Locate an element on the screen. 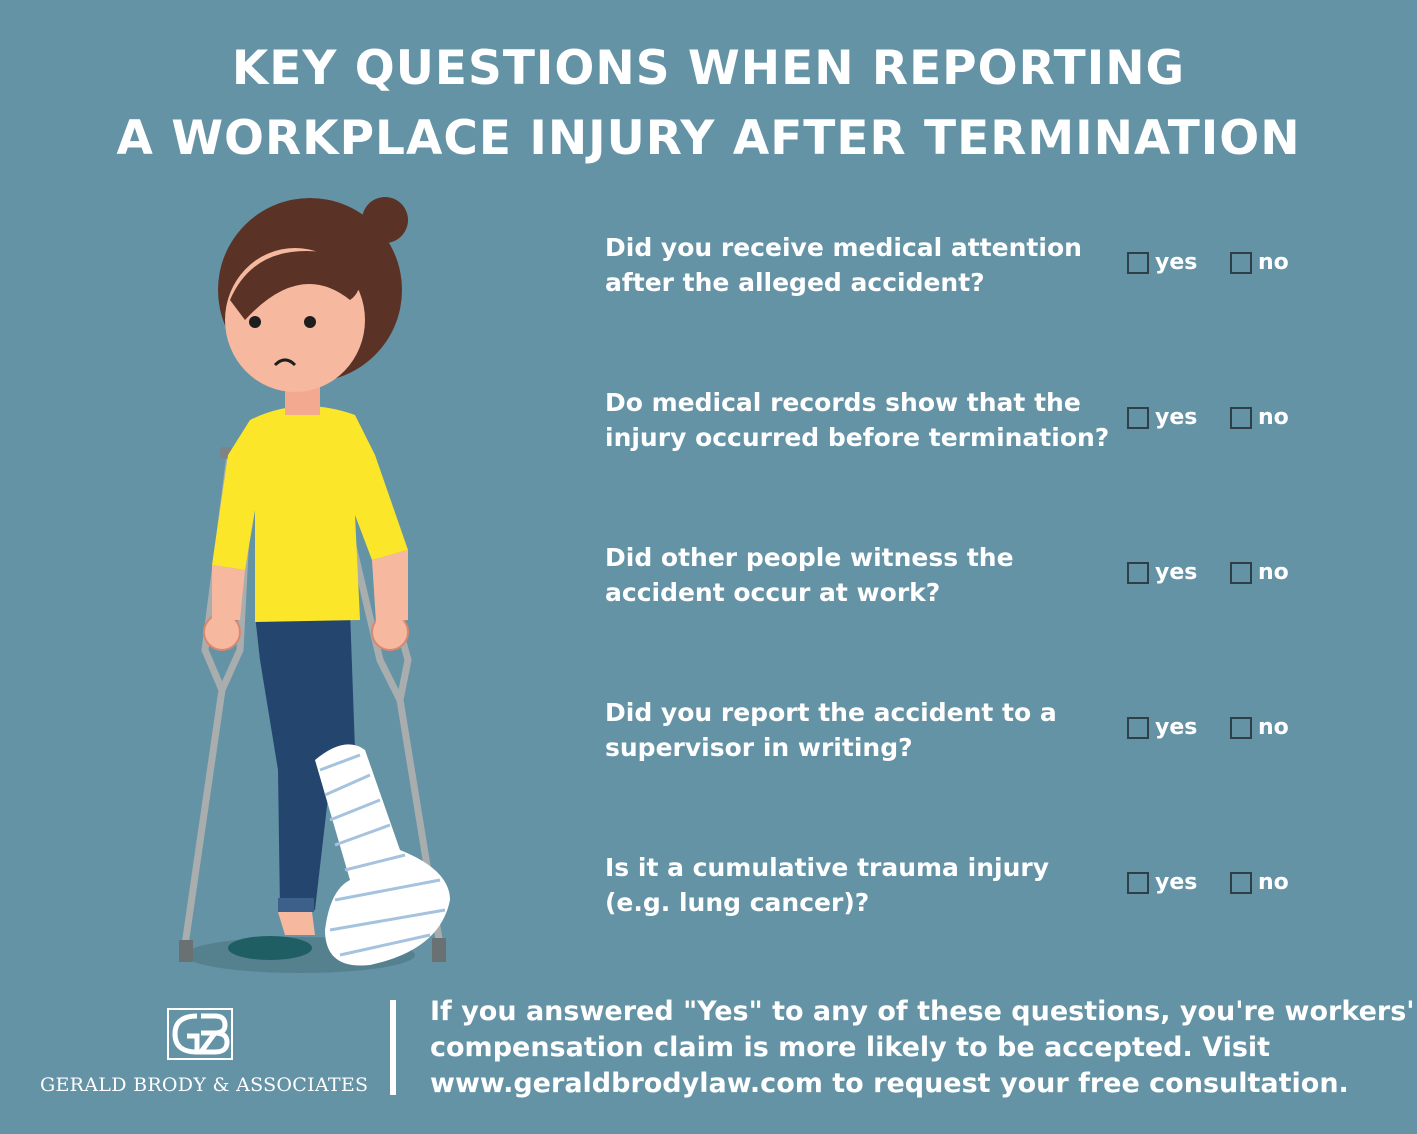 This screenshot has height=1134, width=1417. question-2-line-1: Do medical records show that the is located at coordinates (843, 402).